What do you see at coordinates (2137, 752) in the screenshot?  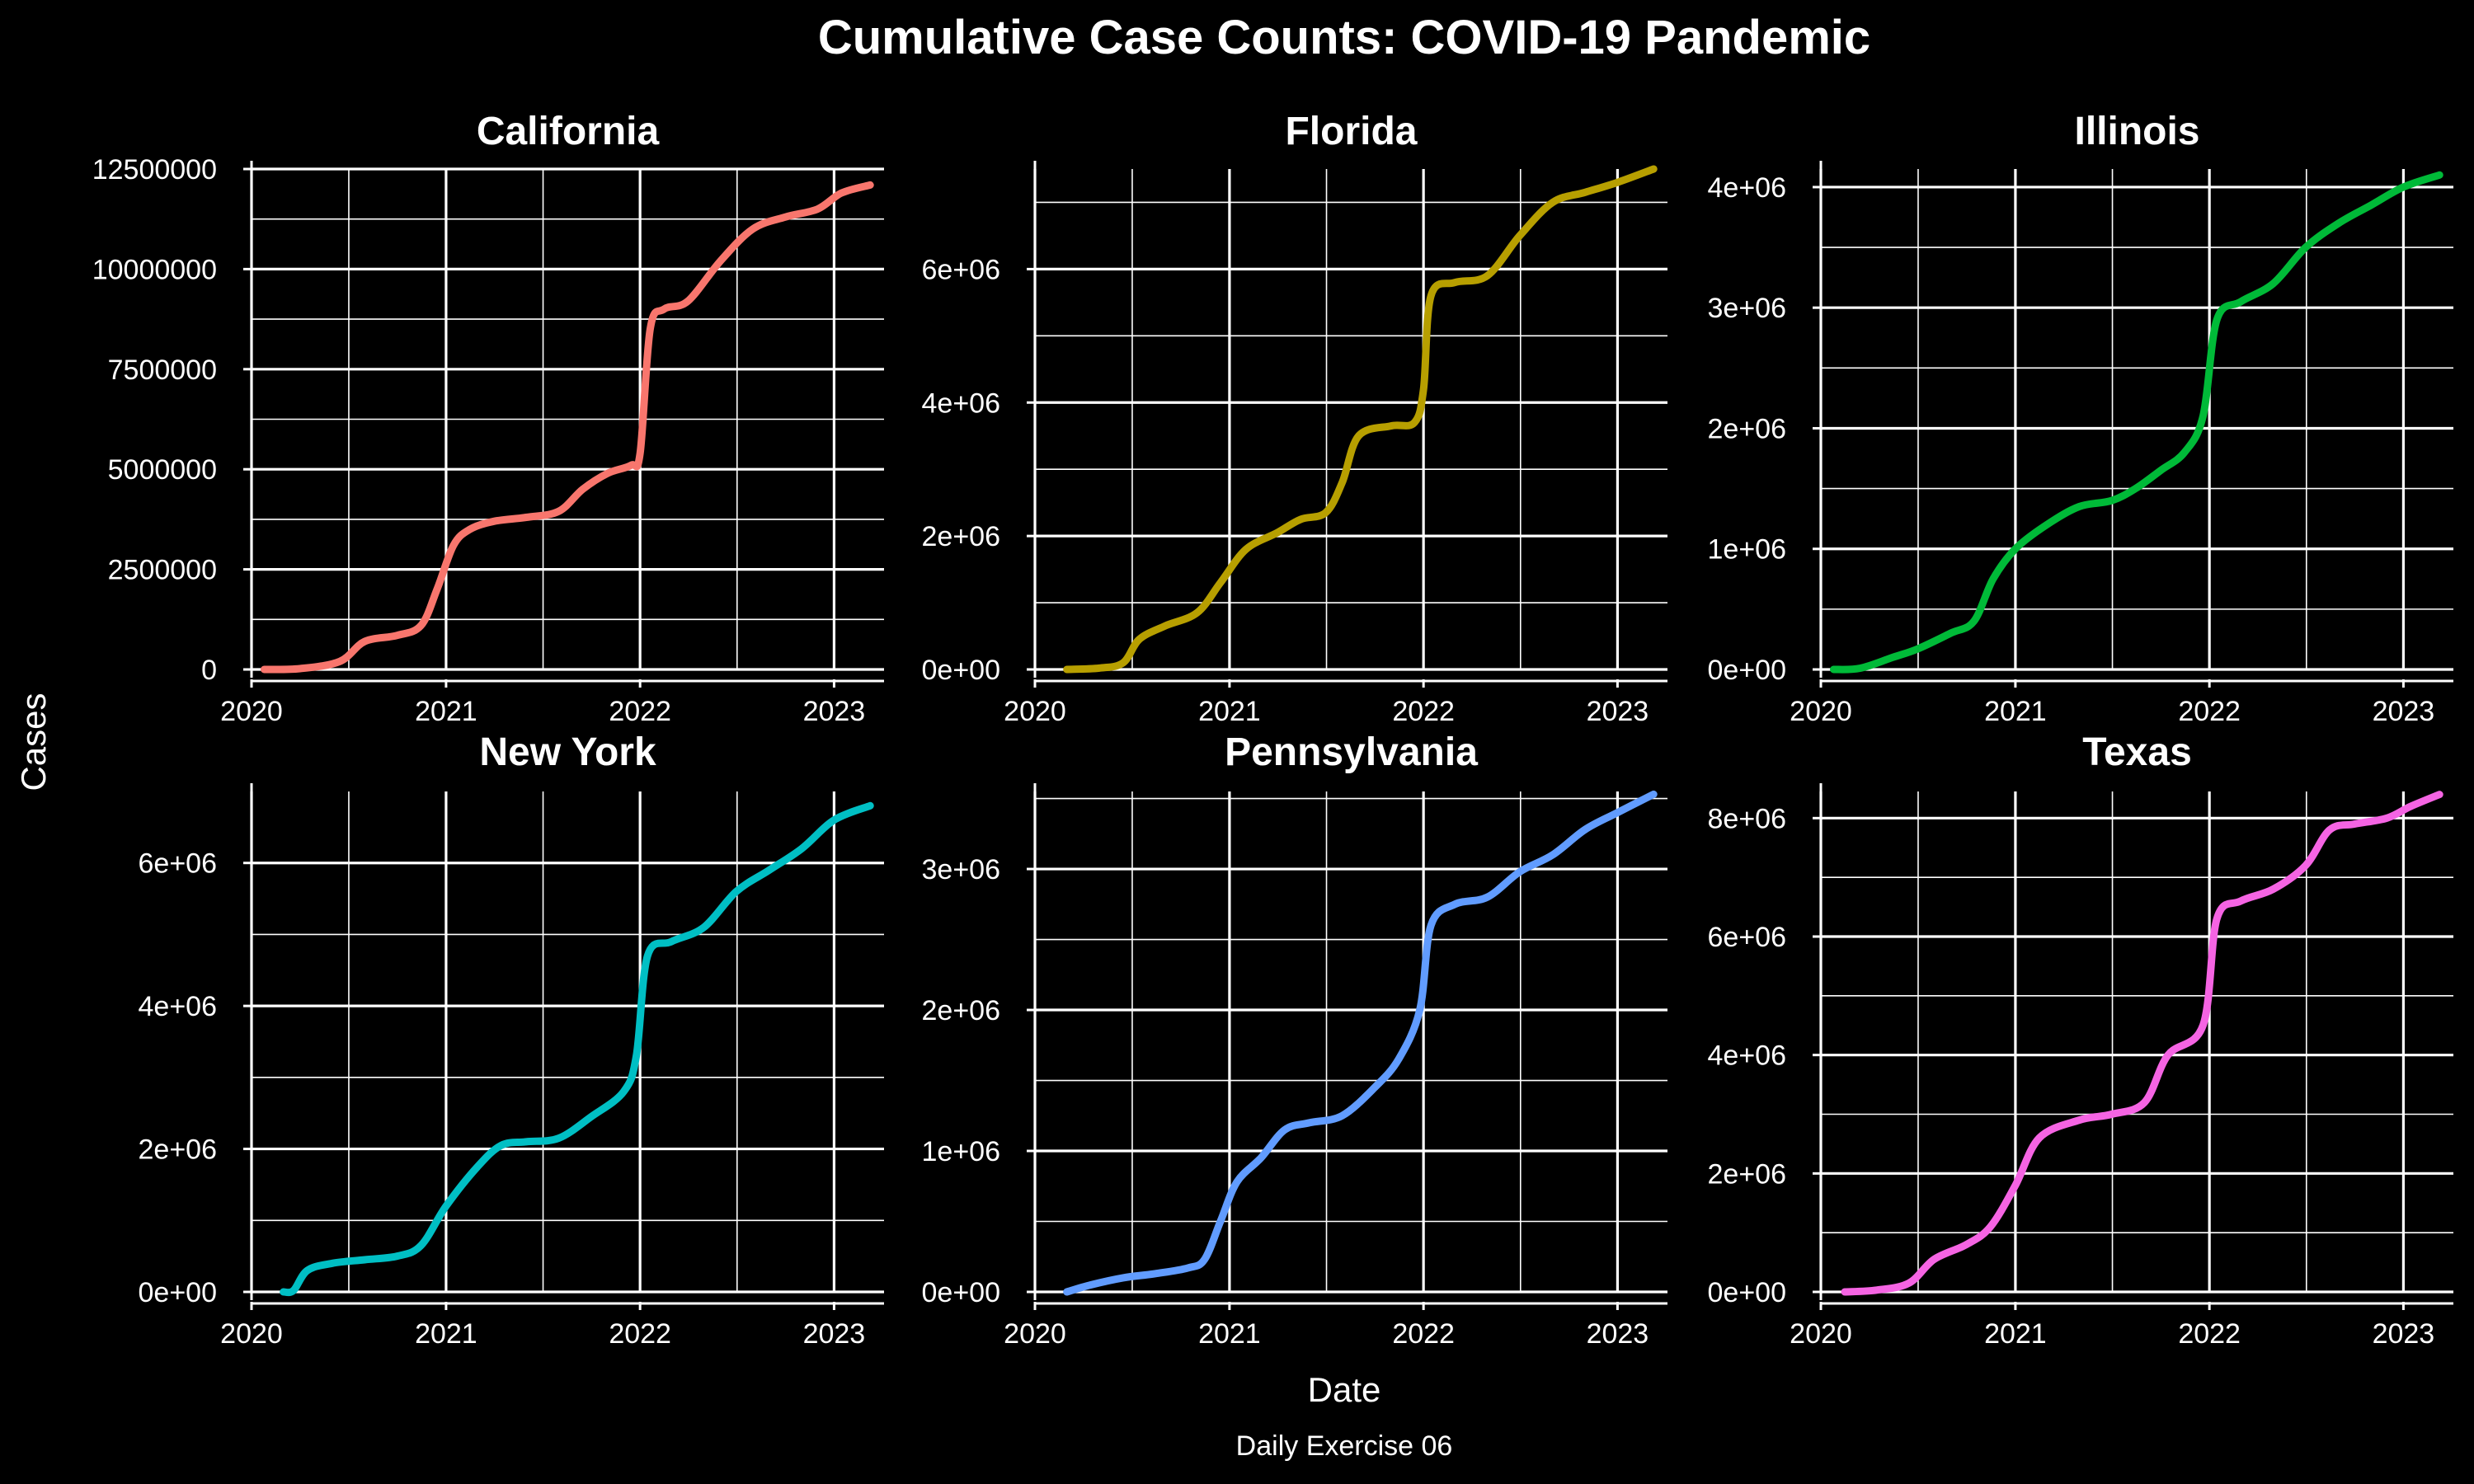 I see `panel-title: Texas` at bounding box center [2137, 752].